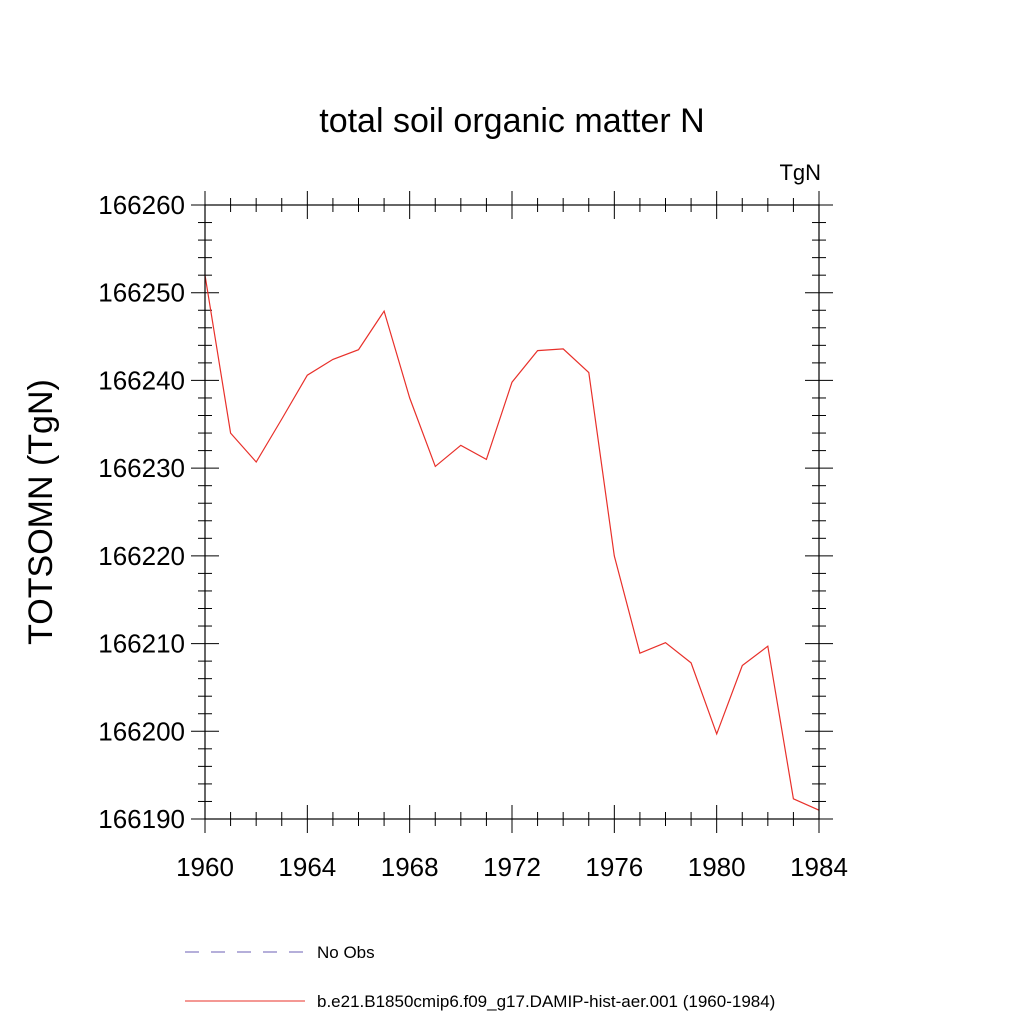 This screenshot has width=1024, height=1024. I want to click on y-tick-label: 166260, so click(141, 205).